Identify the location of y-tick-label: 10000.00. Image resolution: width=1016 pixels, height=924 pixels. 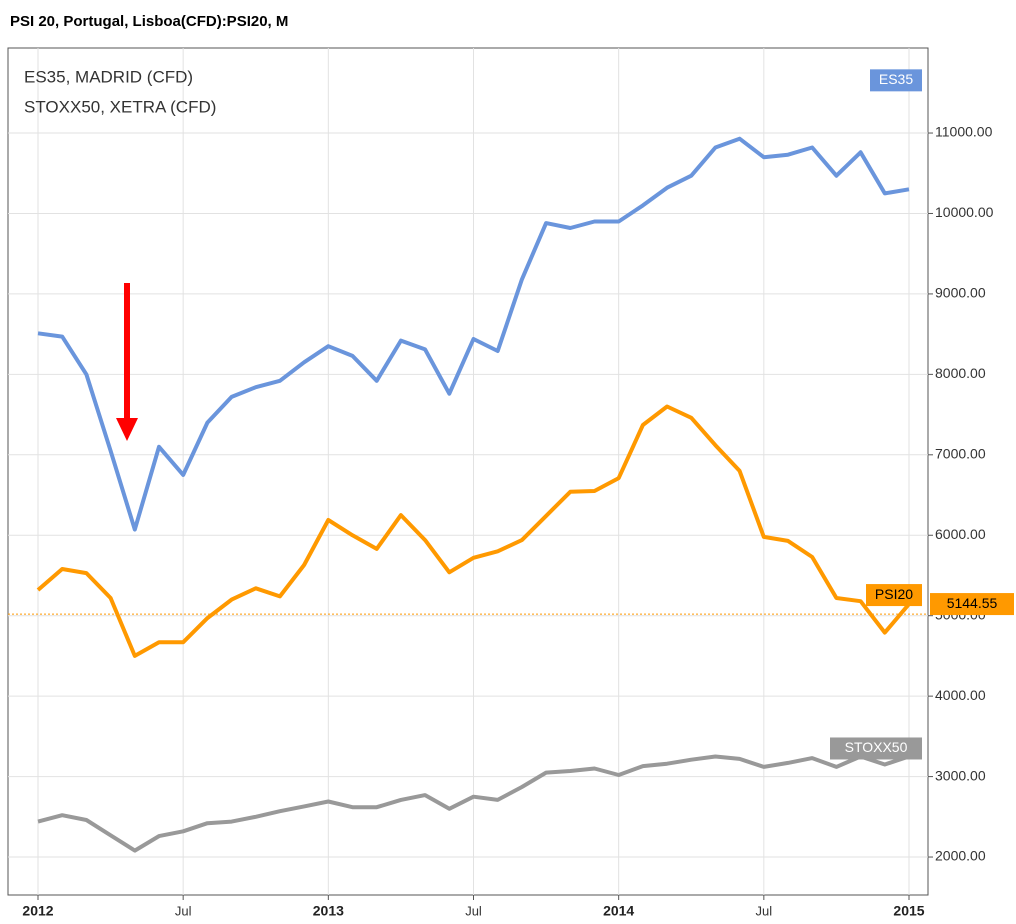
(964, 212).